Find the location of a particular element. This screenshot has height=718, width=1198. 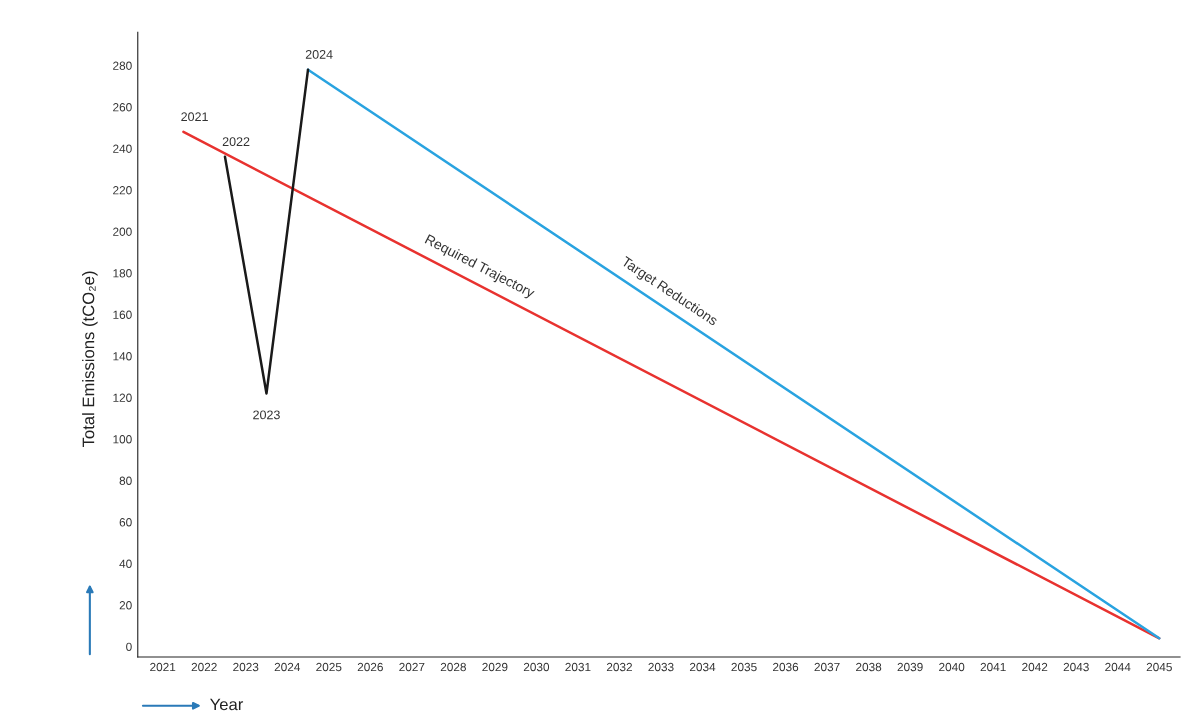

y-tick-label: 100 is located at coordinates (122, 439).